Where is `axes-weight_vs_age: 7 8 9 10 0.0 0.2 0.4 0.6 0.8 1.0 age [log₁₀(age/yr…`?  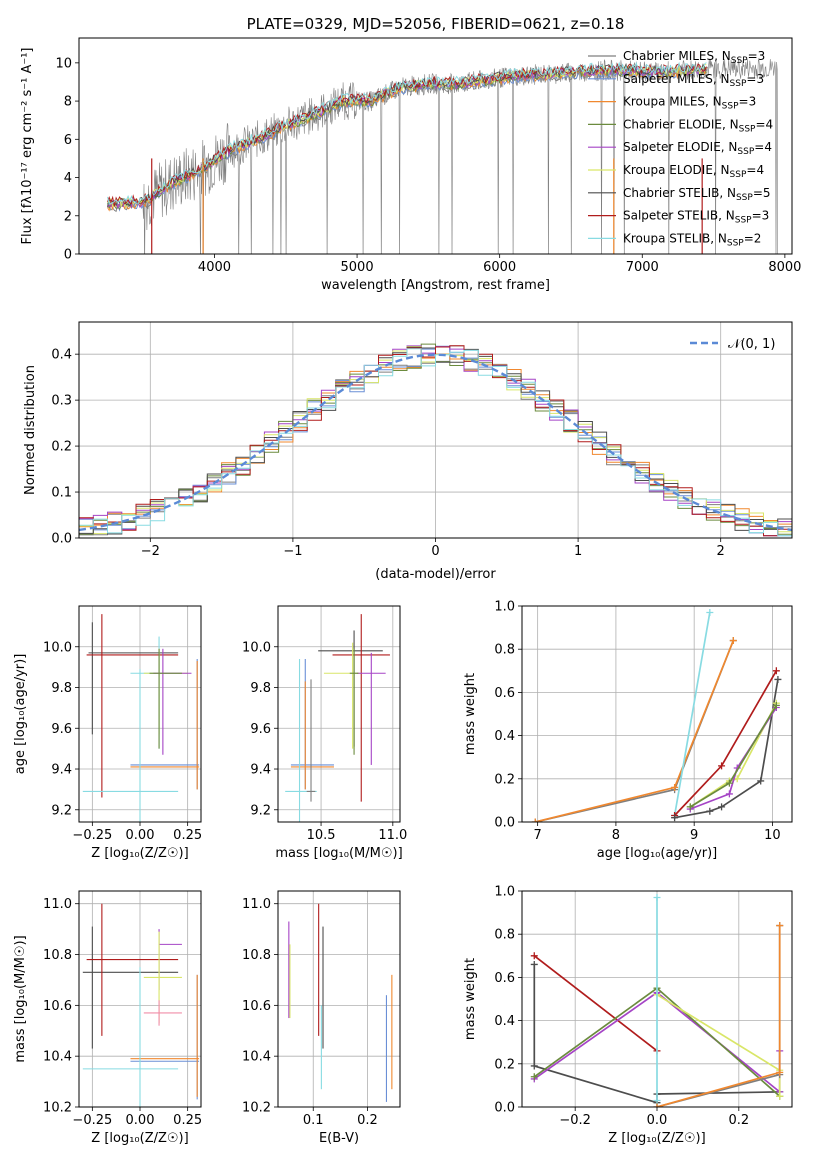
axes-weight_vs_age: 7 8 9 10 0.0 0.2 0.4 0.6 0.8 1.0 age [log₁₀(age/yr… is located at coordinates (628, 730).